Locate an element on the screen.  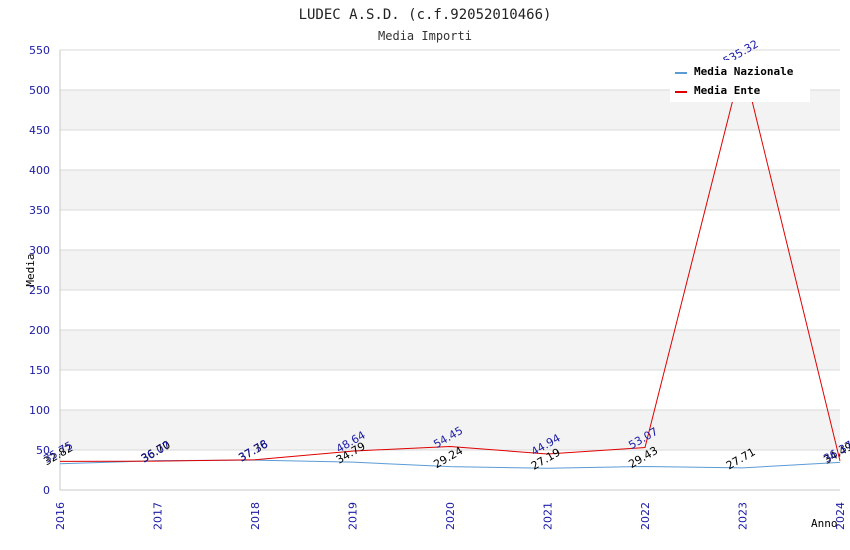
legend-box is located at coordinates (740, 81).